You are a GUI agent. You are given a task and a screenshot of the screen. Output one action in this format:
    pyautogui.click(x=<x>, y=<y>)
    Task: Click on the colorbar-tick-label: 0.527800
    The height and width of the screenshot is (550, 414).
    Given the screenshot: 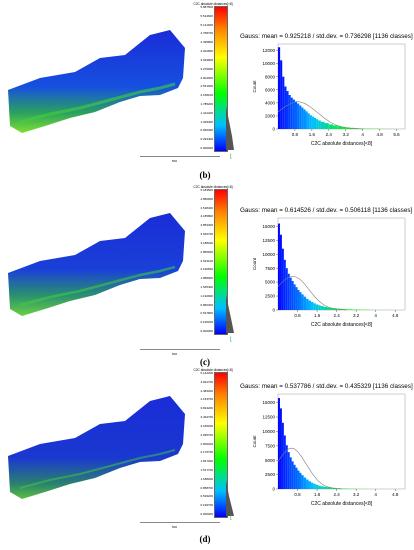 What is the action you would take?
    pyautogui.click(x=206, y=313)
    